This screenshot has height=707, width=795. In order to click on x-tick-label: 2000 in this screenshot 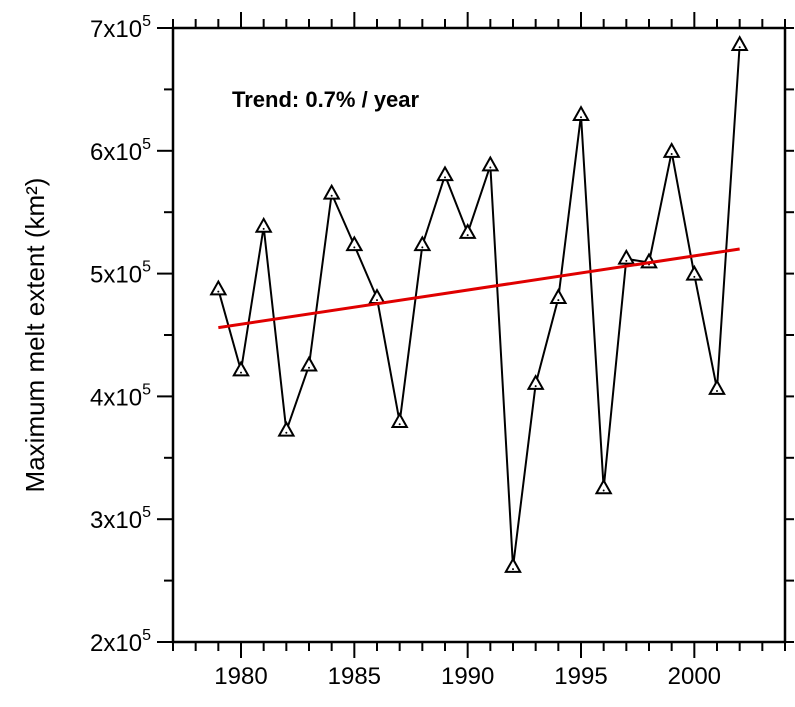, I will do `click(694, 676)`.